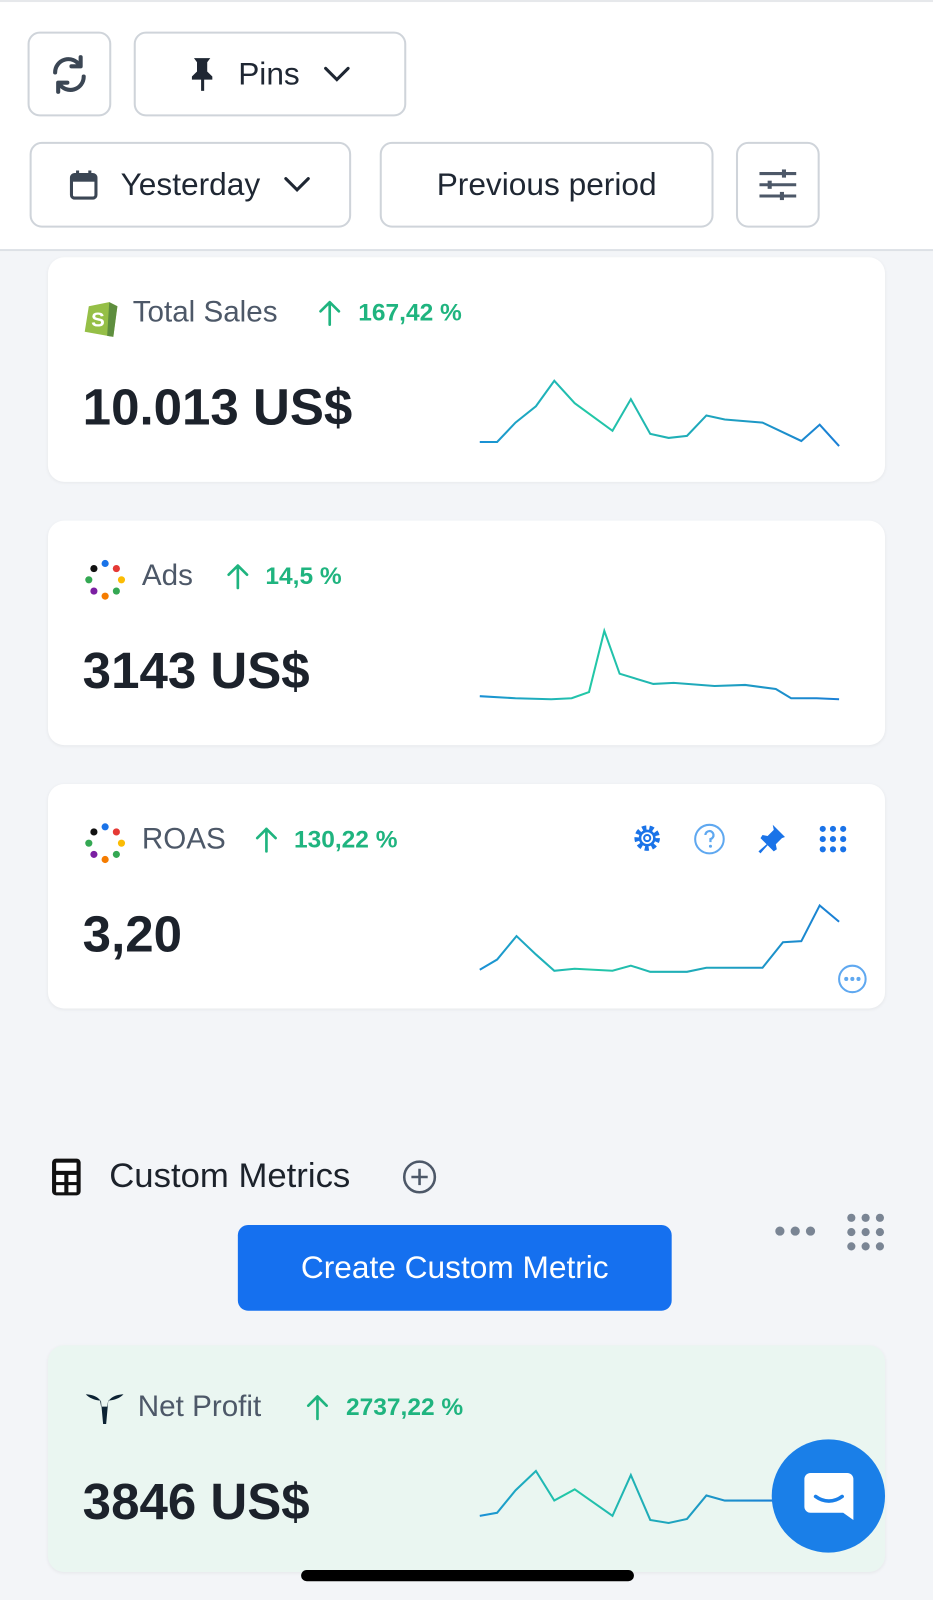  I want to click on filter-button, so click(777, 184).